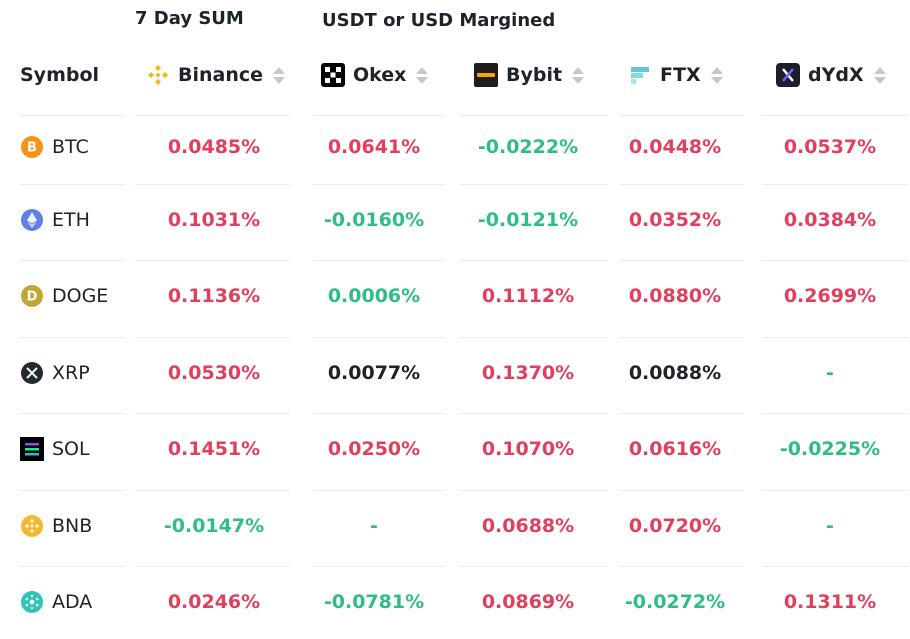  What do you see at coordinates (830, 526) in the screenshot?
I see `funding-rate-bnb-dydx: -` at bounding box center [830, 526].